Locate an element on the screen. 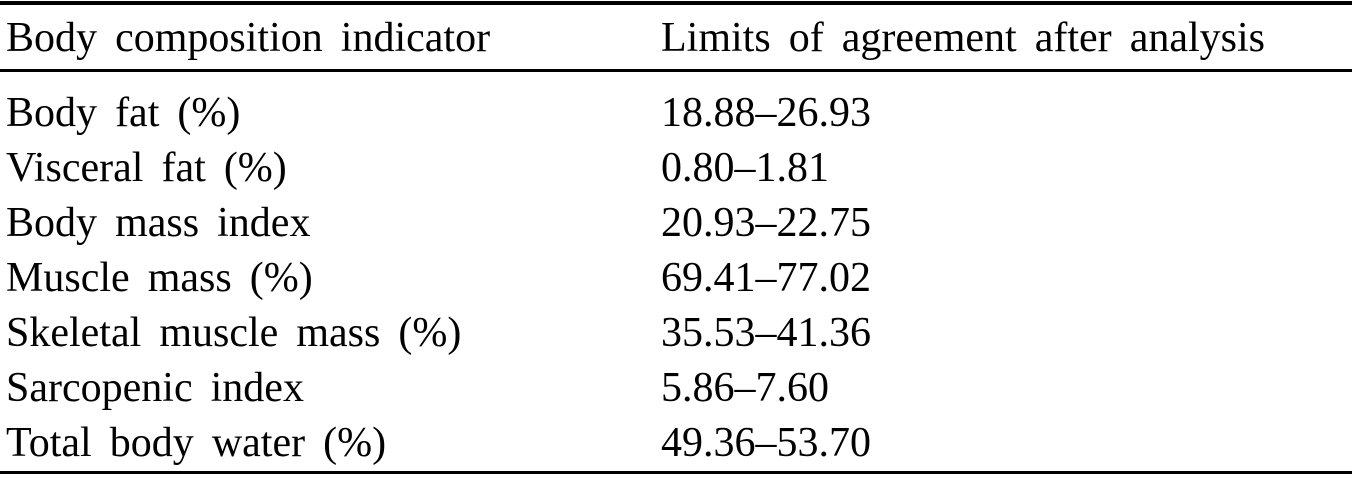 The height and width of the screenshot is (478, 1352). table-bottom-rule is located at coordinates (676, 472).